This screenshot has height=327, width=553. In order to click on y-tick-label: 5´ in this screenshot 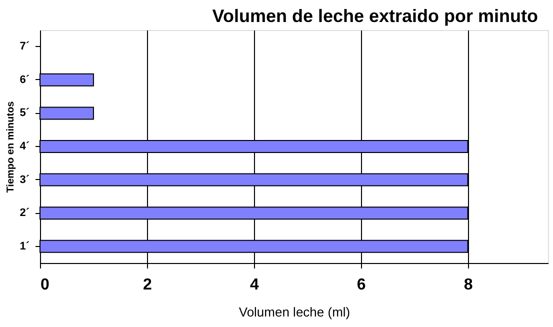, I will do `click(25, 113)`.